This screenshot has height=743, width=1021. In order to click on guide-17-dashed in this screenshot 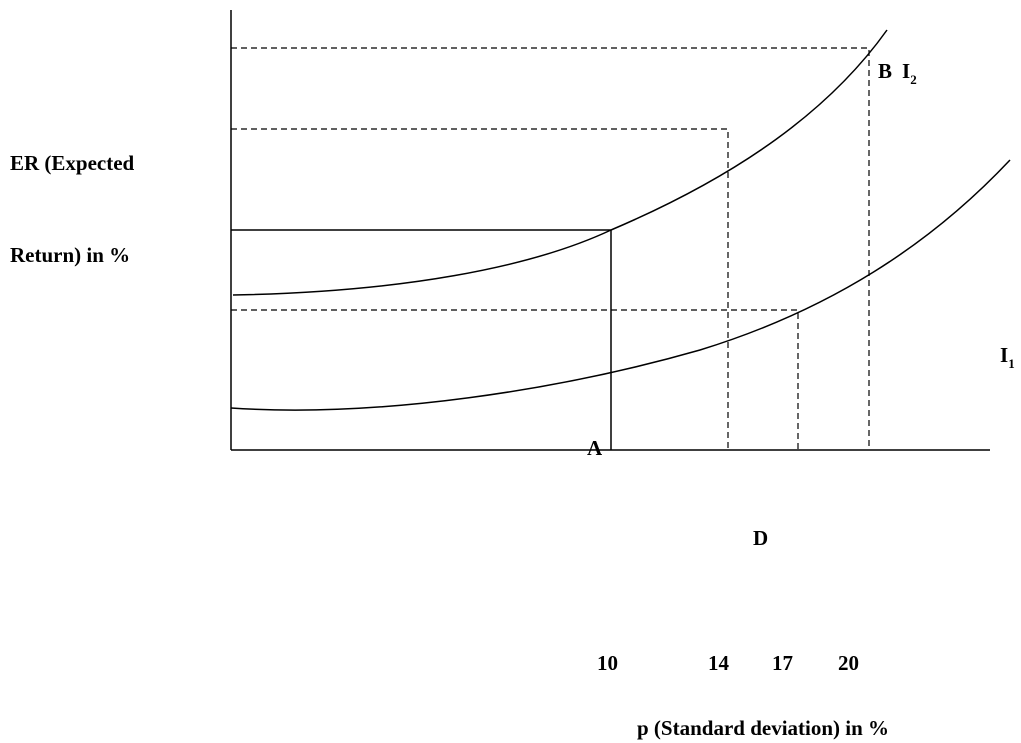, I will do `click(515, 379)`.